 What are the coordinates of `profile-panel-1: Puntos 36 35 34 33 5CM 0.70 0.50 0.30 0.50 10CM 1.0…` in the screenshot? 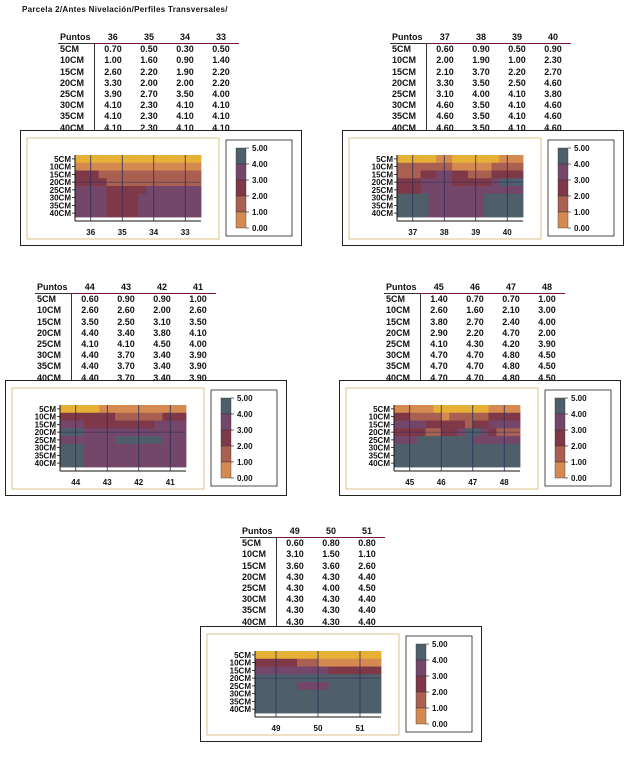 It's located at (161, 154).